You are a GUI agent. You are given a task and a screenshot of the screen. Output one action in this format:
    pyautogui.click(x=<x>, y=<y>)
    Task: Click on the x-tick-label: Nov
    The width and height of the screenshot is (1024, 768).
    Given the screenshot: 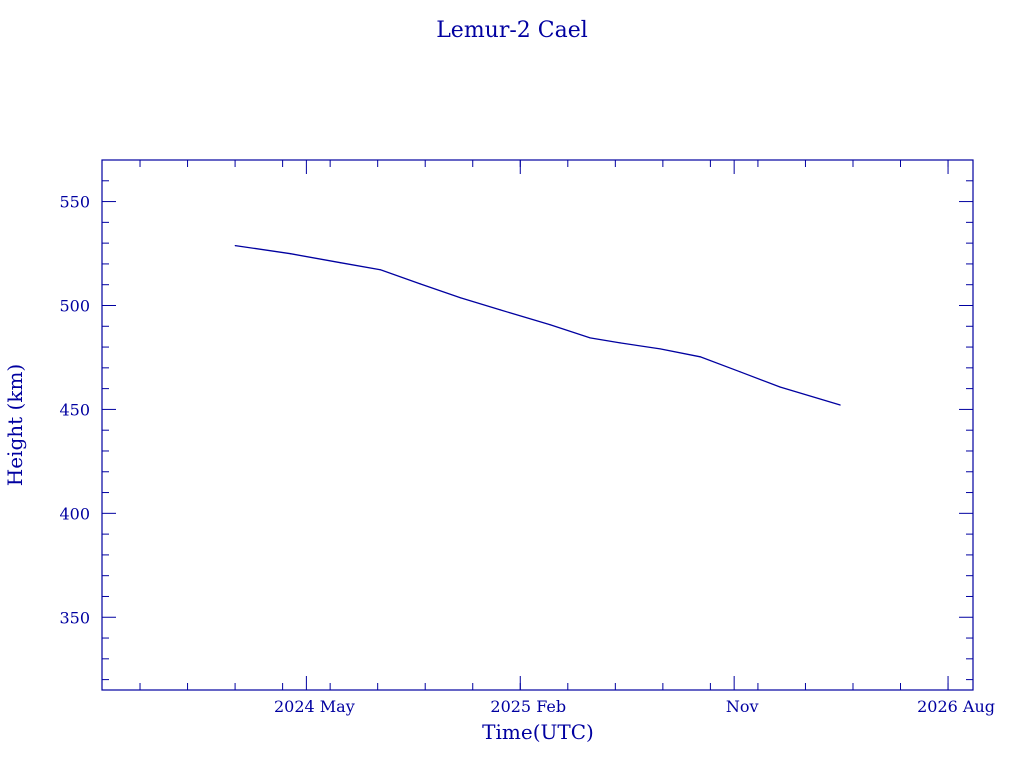 What is the action you would take?
    pyautogui.click(x=742, y=706)
    